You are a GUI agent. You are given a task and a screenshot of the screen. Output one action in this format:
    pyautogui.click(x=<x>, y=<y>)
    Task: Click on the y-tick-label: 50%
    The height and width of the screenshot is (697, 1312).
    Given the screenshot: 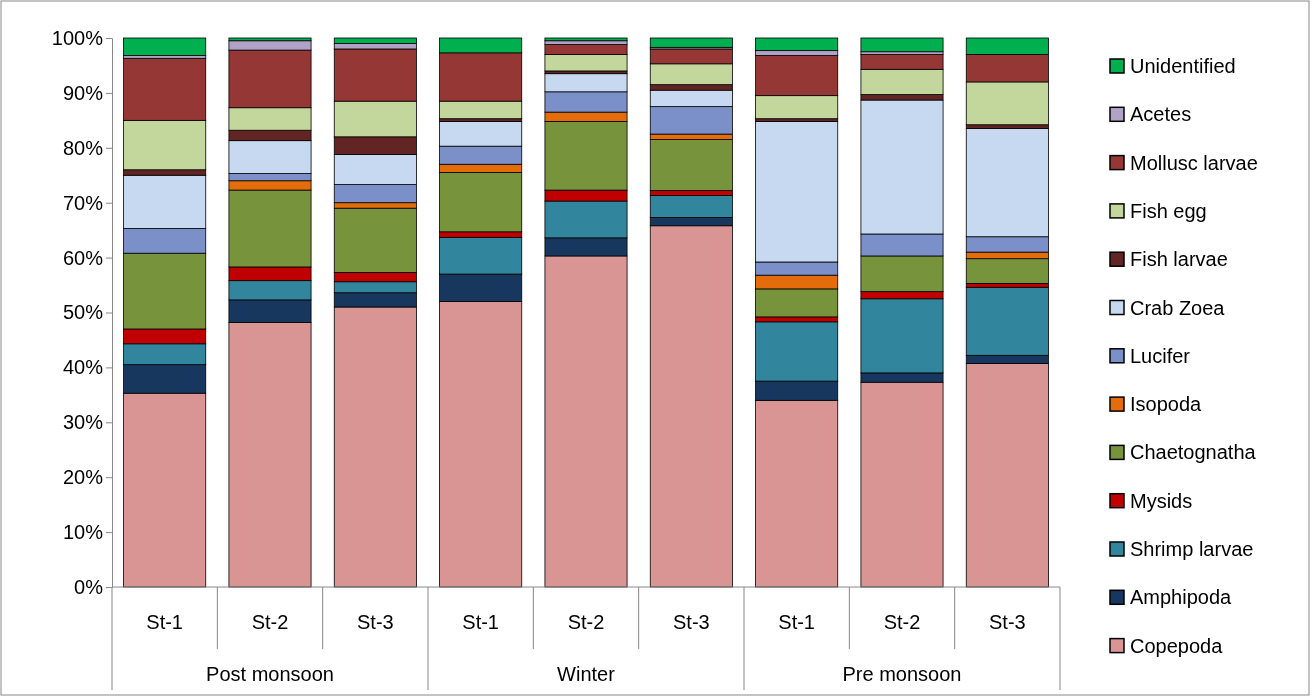 What is the action you would take?
    pyautogui.click(x=83, y=312)
    